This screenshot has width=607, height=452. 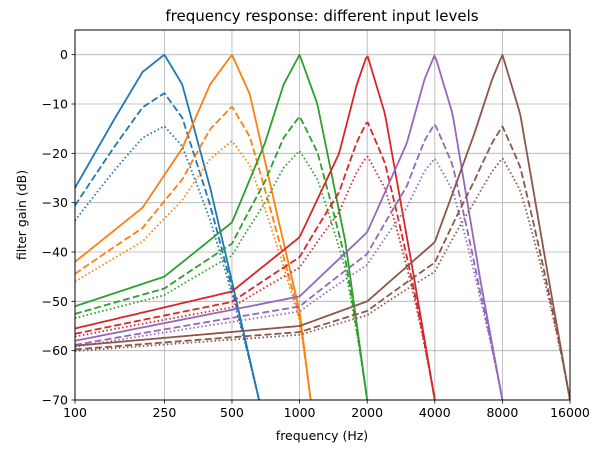 What do you see at coordinates (55, 350) in the screenshot?
I see `y-tick-label: −60` at bounding box center [55, 350].